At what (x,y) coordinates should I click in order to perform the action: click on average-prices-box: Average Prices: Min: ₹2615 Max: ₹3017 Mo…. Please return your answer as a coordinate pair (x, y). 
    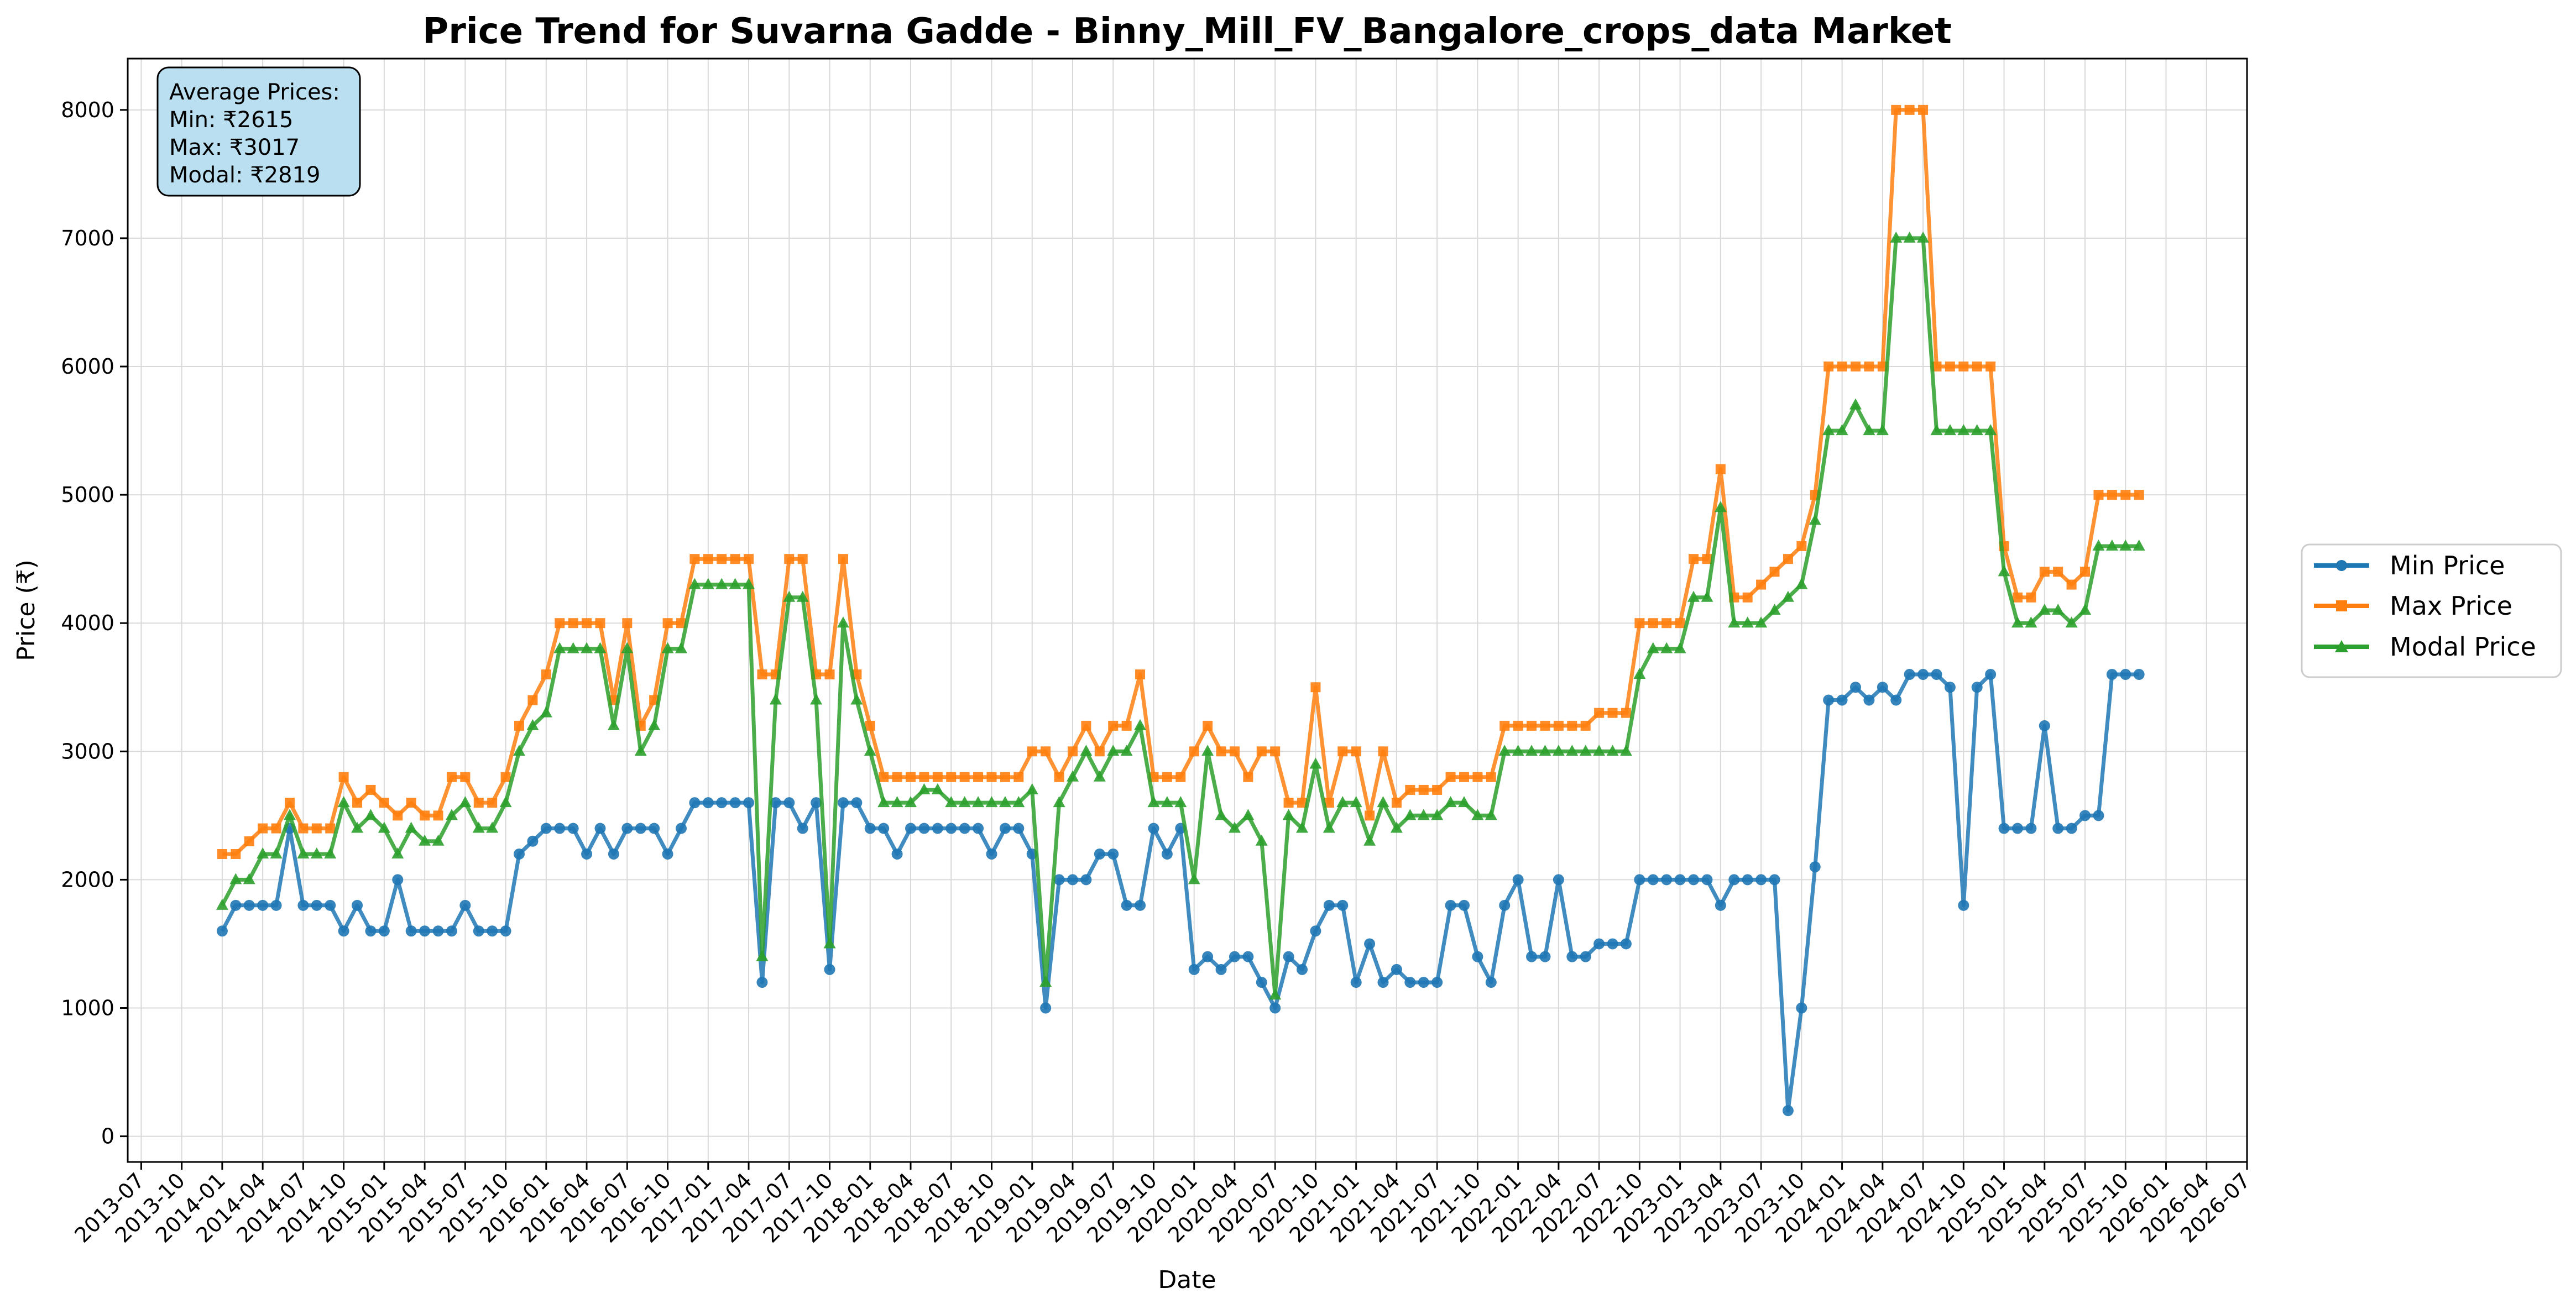
    Looking at the image, I should click on (258, 132).